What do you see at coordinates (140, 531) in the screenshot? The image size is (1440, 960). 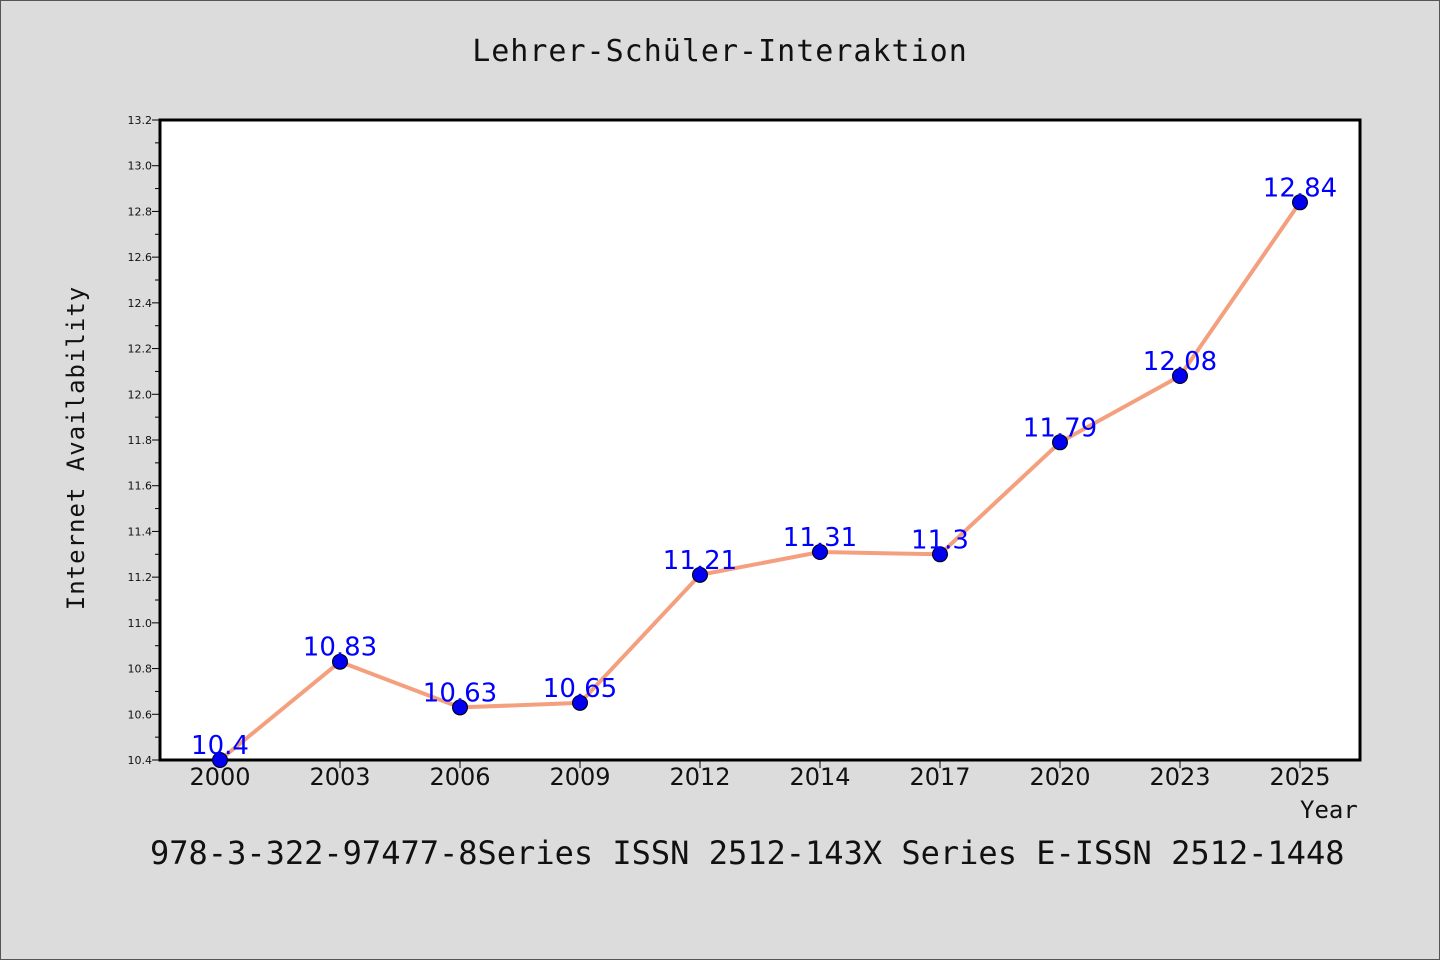 I see `y-tick-label: 11.4` at bounding box center [140, 531].